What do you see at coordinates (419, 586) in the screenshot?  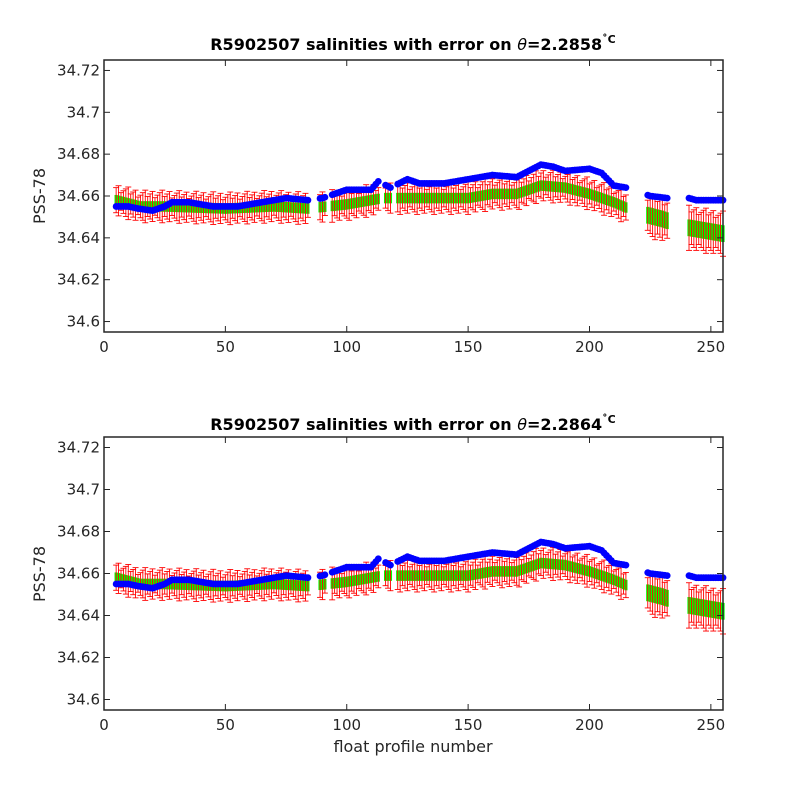 I see `bottom-chart-plot-area` at bounding box center [419, 586].